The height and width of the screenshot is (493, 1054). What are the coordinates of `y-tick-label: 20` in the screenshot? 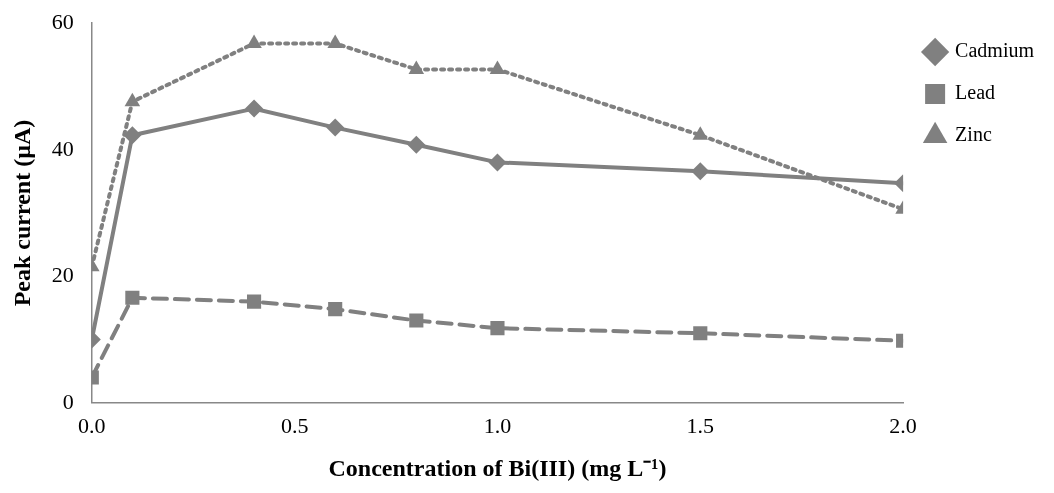 It's located at (62, 275).